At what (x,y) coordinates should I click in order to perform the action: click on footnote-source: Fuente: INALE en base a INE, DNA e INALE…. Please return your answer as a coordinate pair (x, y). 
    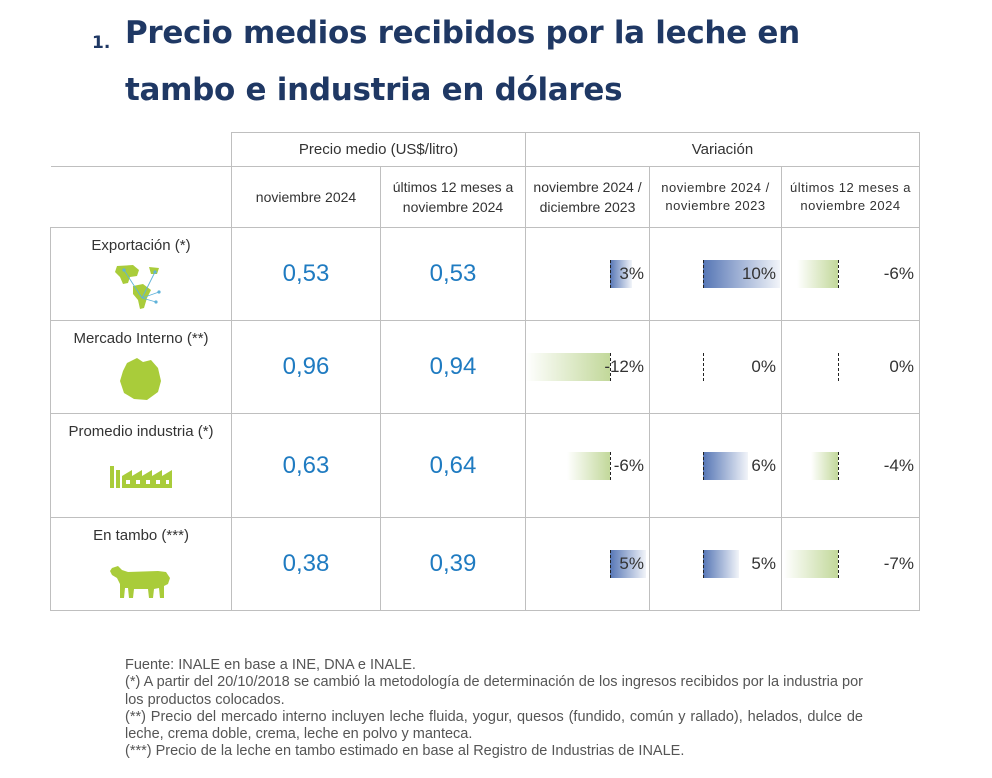
    Looking at the image, I should click on (270, 665).